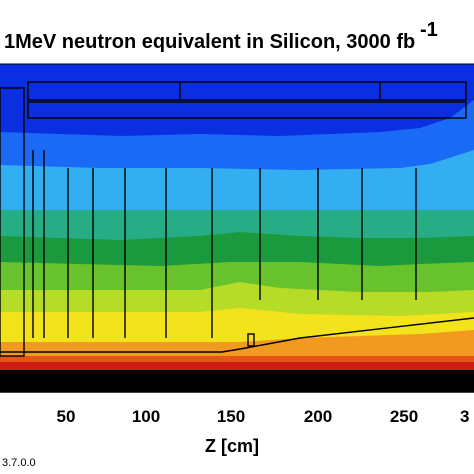 The image size is (474, 474). I want to click on x-tick-label: 150, so click(231, 416).